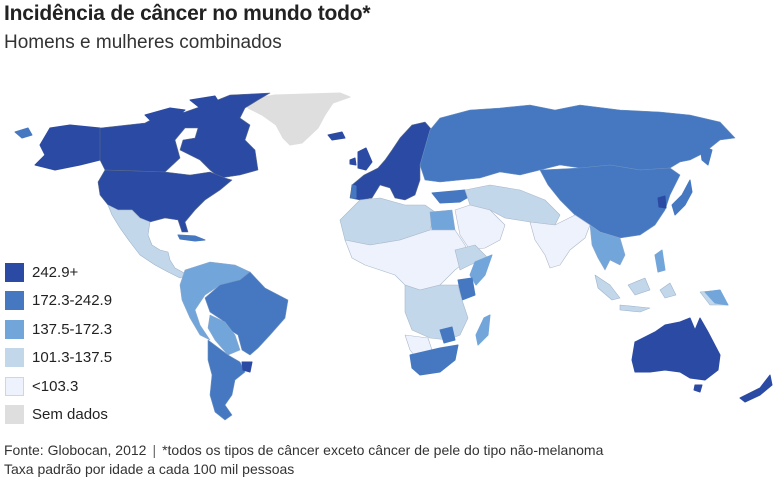 This screenshot has height=486, width=780. I want to click on source-text: Fonte: Globocan, 2012, so click(75, 450).